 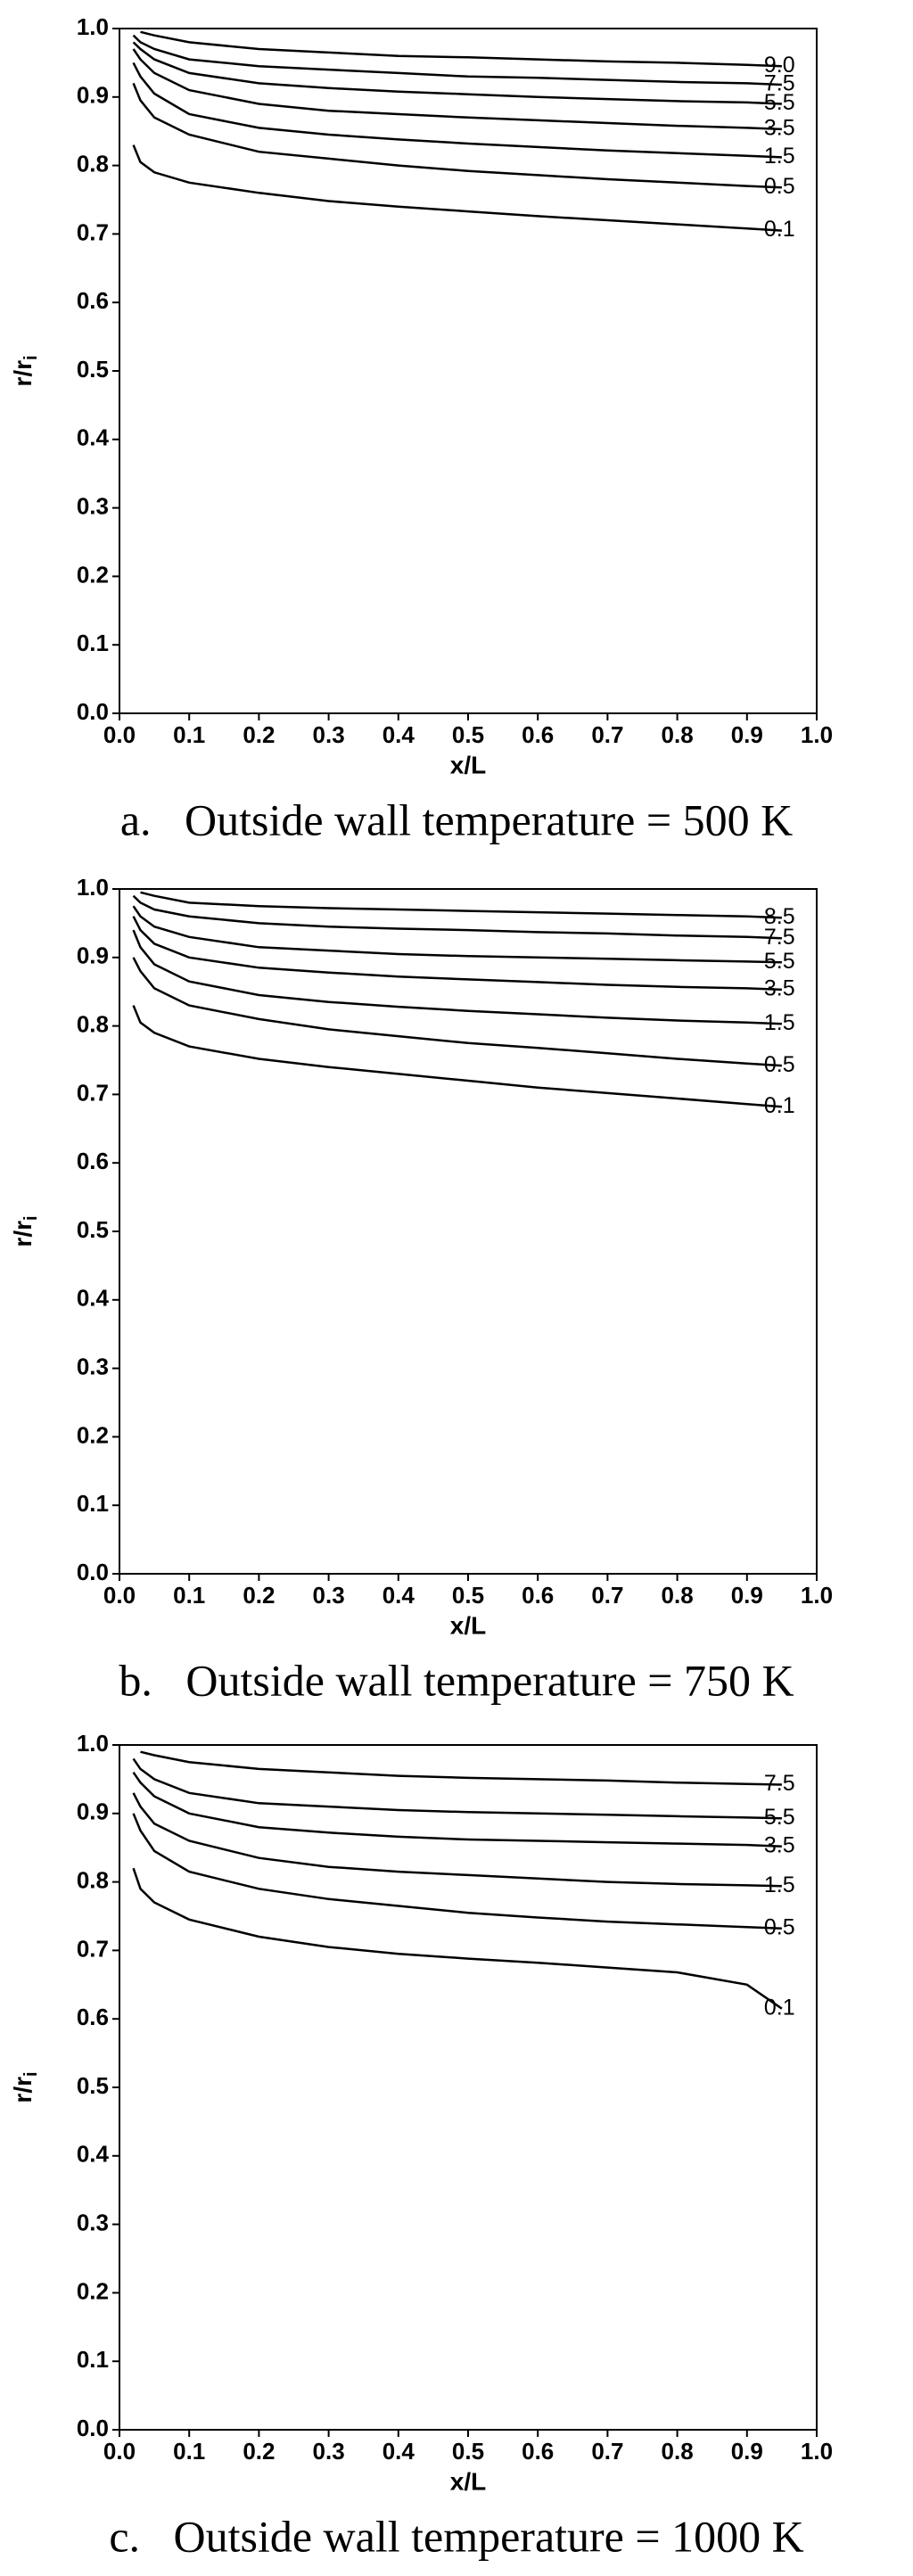 What do you see at coordinates (779, 186) in the screenshot?
I see `contour-label: 0.5` at bounding box center [779, 186].